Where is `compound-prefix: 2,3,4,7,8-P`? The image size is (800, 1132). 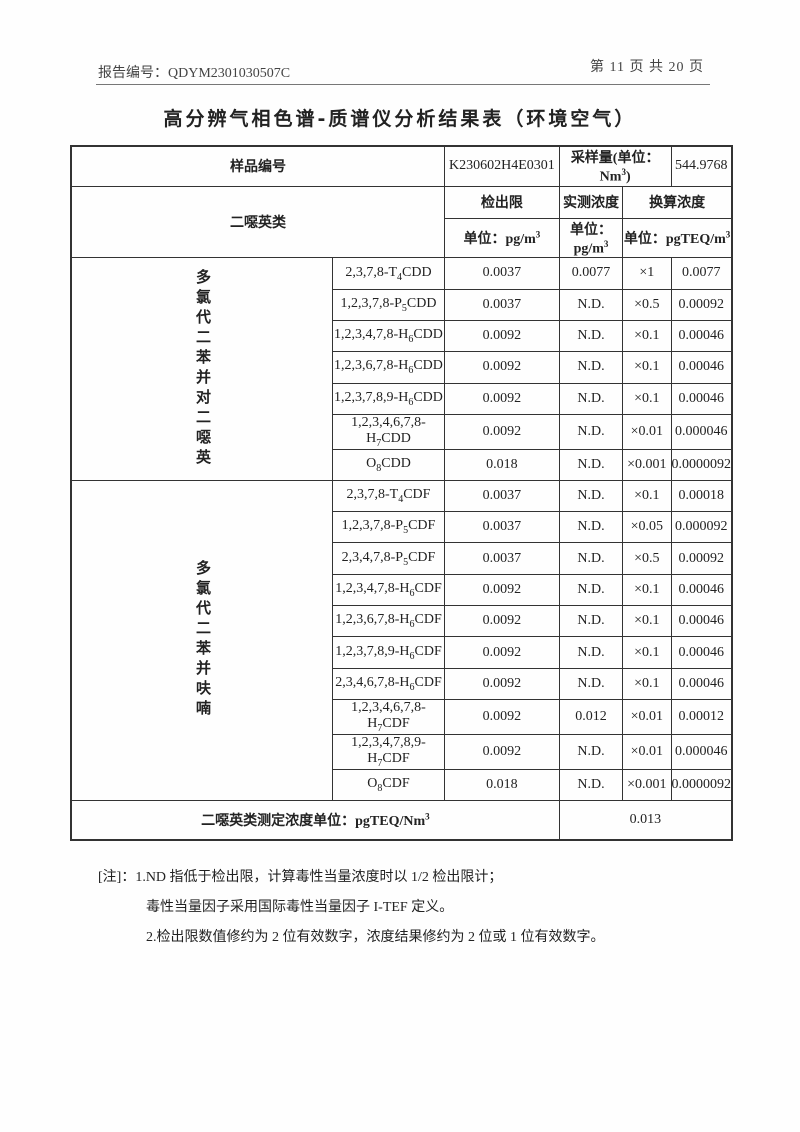
compound-prefix: 2,3,4,7,8-P is located at coordinates (372, 557).